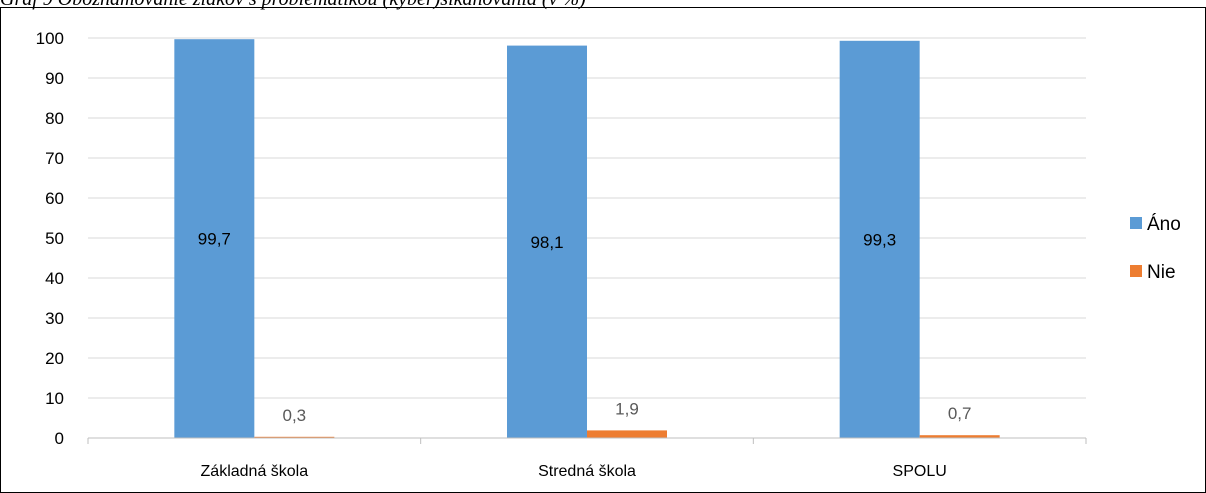 This screenshot has height=493, width=1206. I want to click on y-tick-label-90: 90, so click(54, 78).